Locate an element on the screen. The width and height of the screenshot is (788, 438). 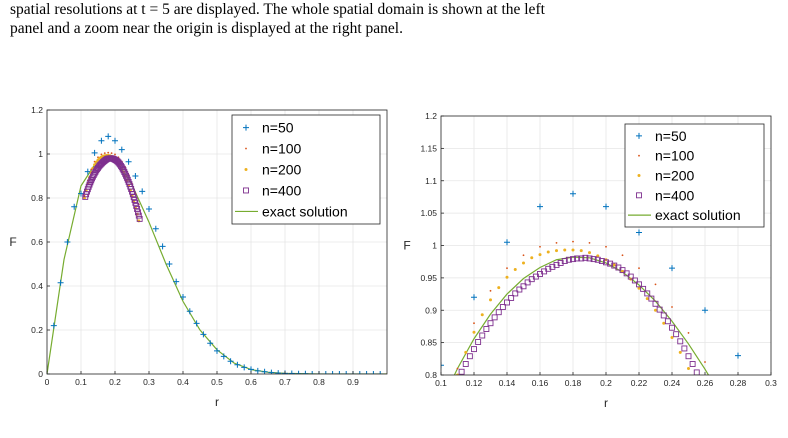
y-tick-label: 0.8 is located at coordinates (37, 198).